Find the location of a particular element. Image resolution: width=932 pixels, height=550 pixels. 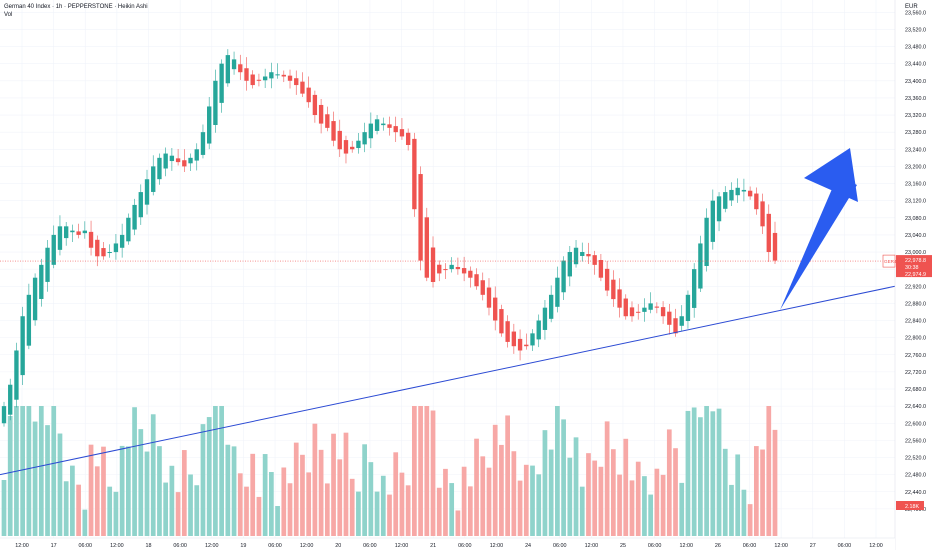

x-tick-label: 18 is located at coordinates (149, 546).